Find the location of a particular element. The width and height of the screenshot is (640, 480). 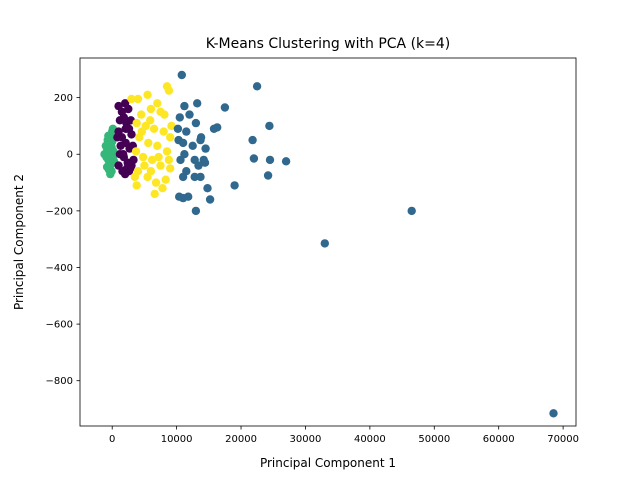

x-tick-label: 20000 is located at coordinates (241, 439).